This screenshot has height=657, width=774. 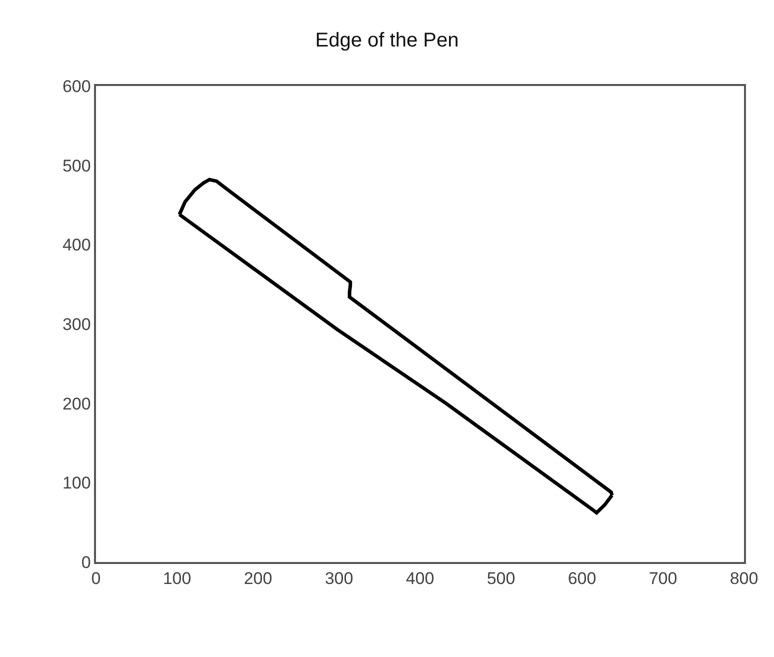 What do you see at coordinates (744, 578) in the screenshot?
I see `x-tick-label: 800` at bounding box center [744, 578].